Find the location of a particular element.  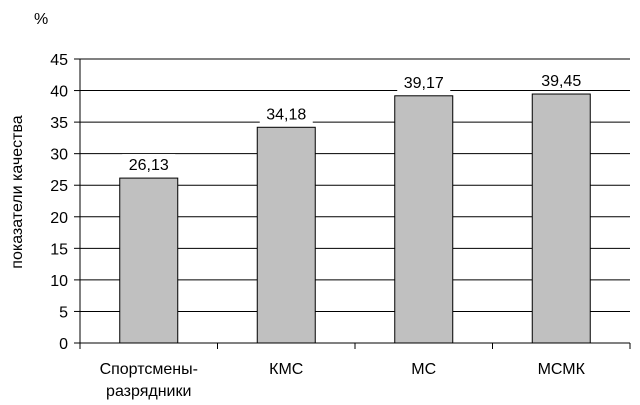

data-label: 39,45 is located at coordinates (561, 81).